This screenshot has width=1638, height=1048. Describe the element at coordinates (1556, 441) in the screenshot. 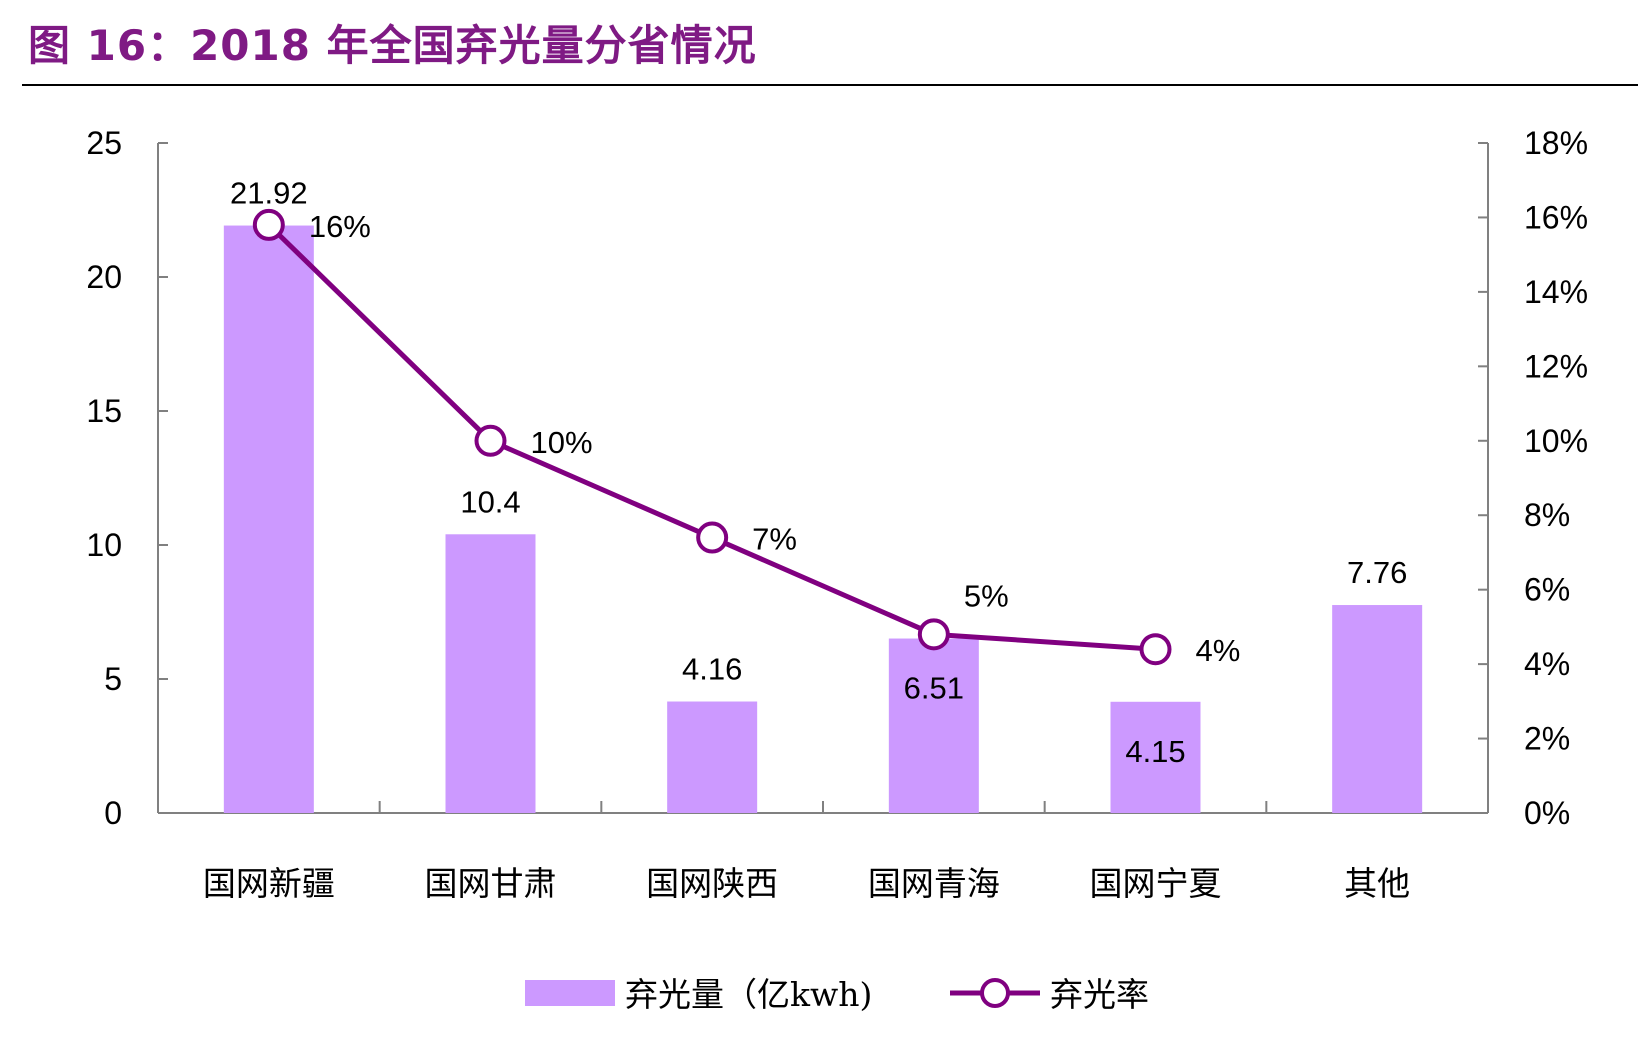

I see `y-right-tick-label: 10%` at that location.